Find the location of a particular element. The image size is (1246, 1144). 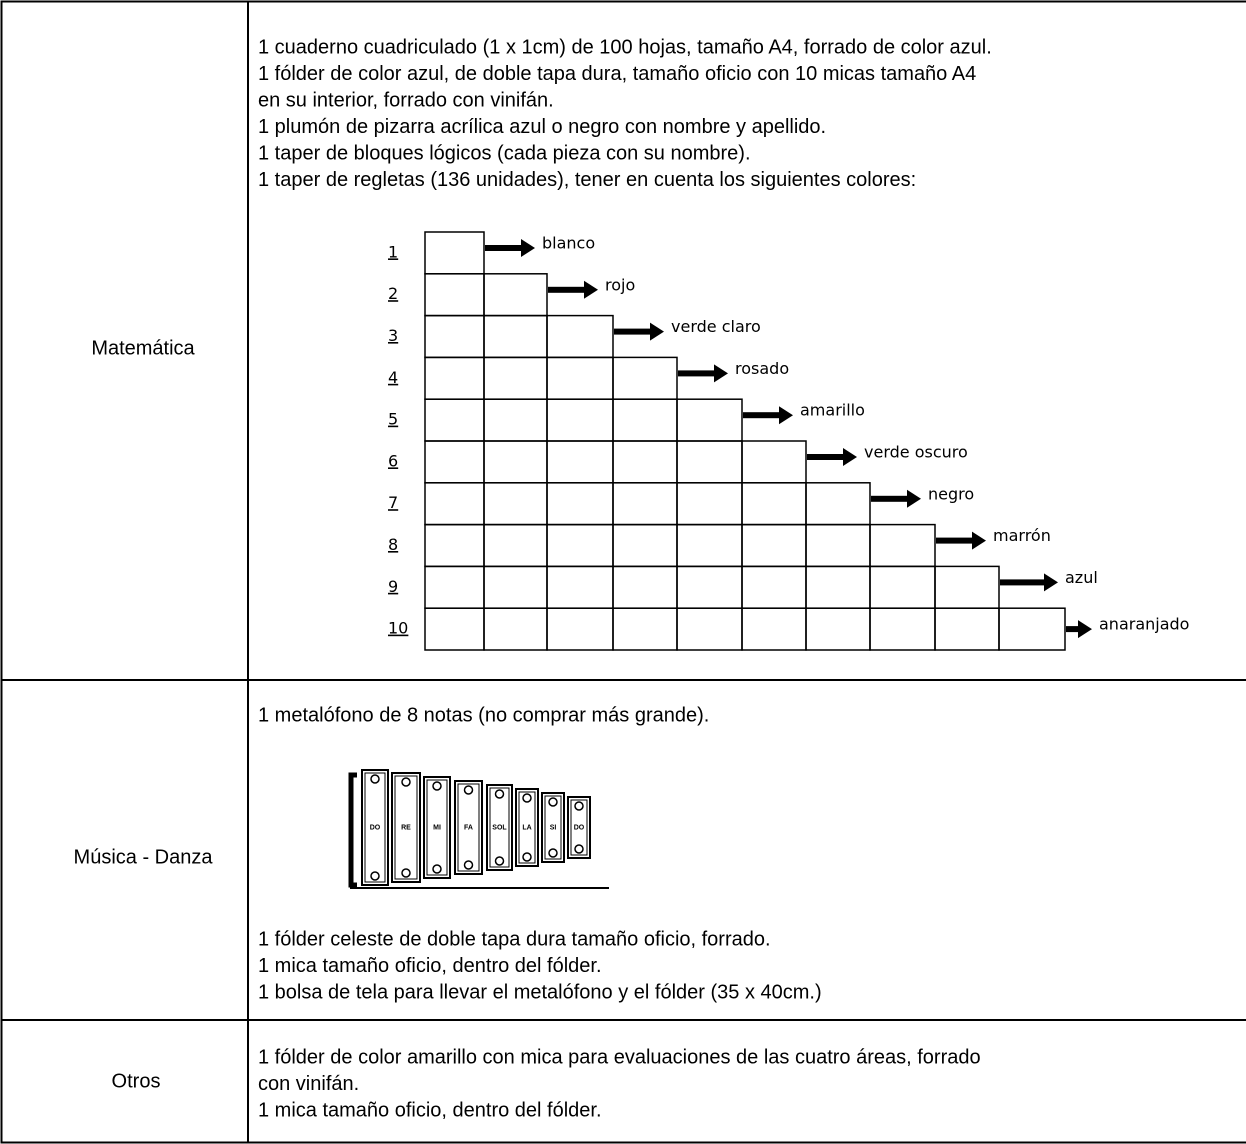

item-line: en su interior, forrado con vinifán. is located at coordinates (406, 100).